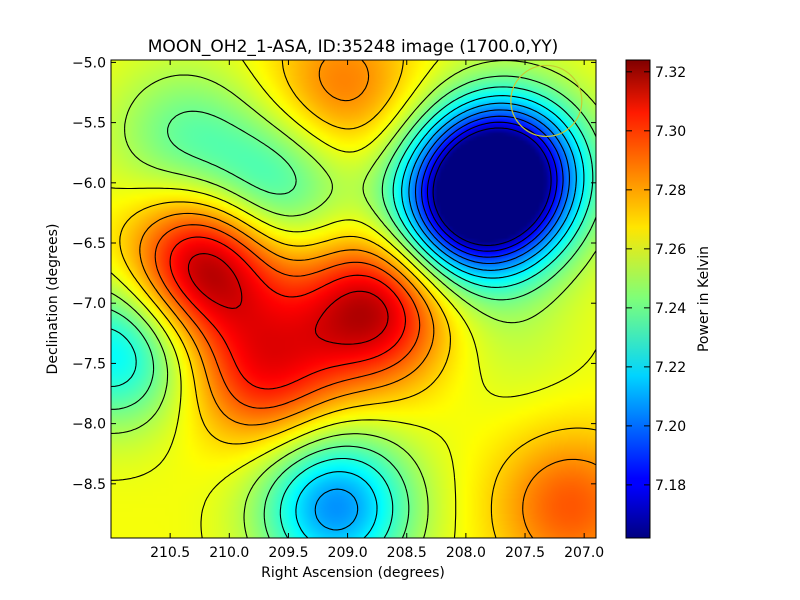 Image resolution: width=800 pixels, height=600 pixels. What do you see at coordinates (466, 553) in the screenshot?
I see `x-tick-label: 208.0` at bounding box center [466, 553].